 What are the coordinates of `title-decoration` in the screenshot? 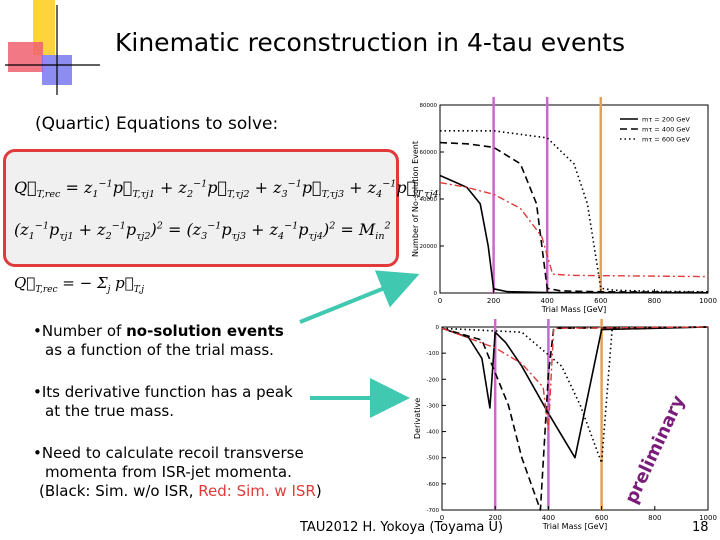 It's located at (52, 47).